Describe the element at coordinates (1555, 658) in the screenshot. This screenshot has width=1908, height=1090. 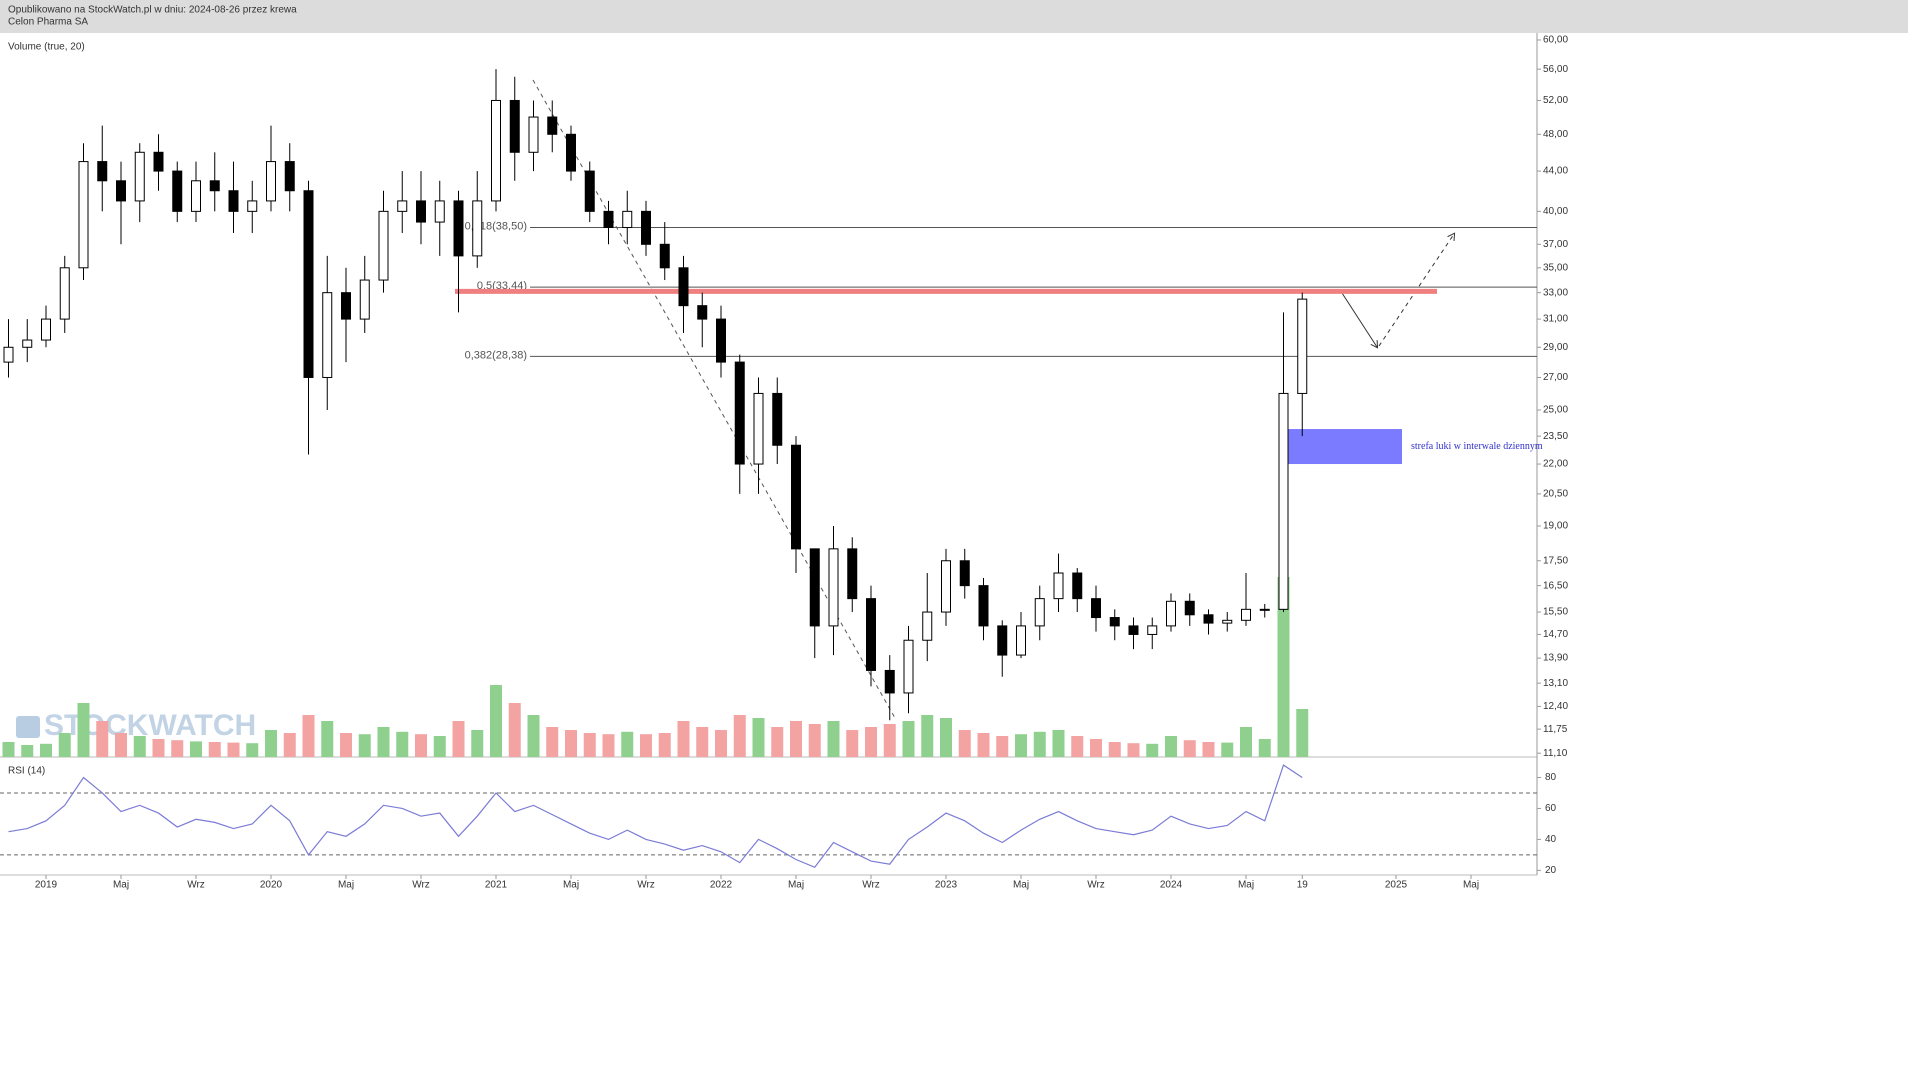
I see `y-tick-label: 13,90` at that location.